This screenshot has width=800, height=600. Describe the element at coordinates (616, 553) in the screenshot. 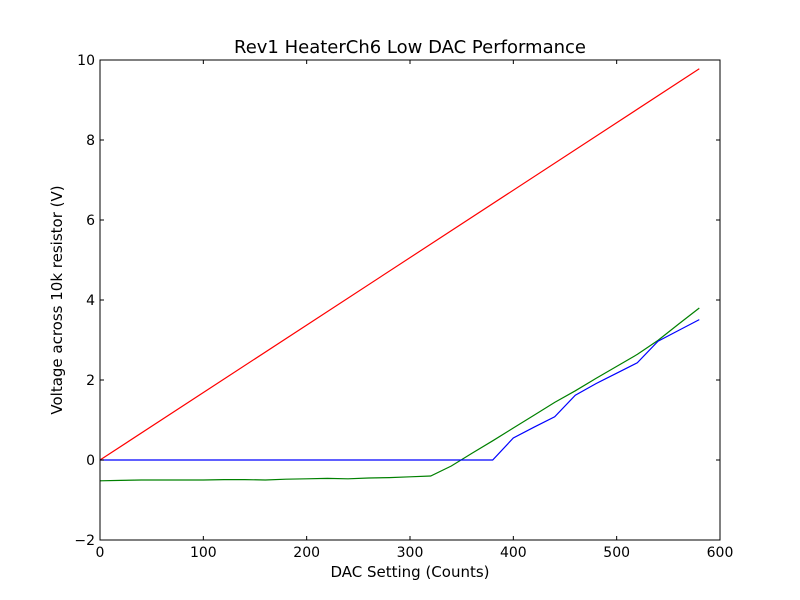

I see `x-tick-label: 500` at that location.